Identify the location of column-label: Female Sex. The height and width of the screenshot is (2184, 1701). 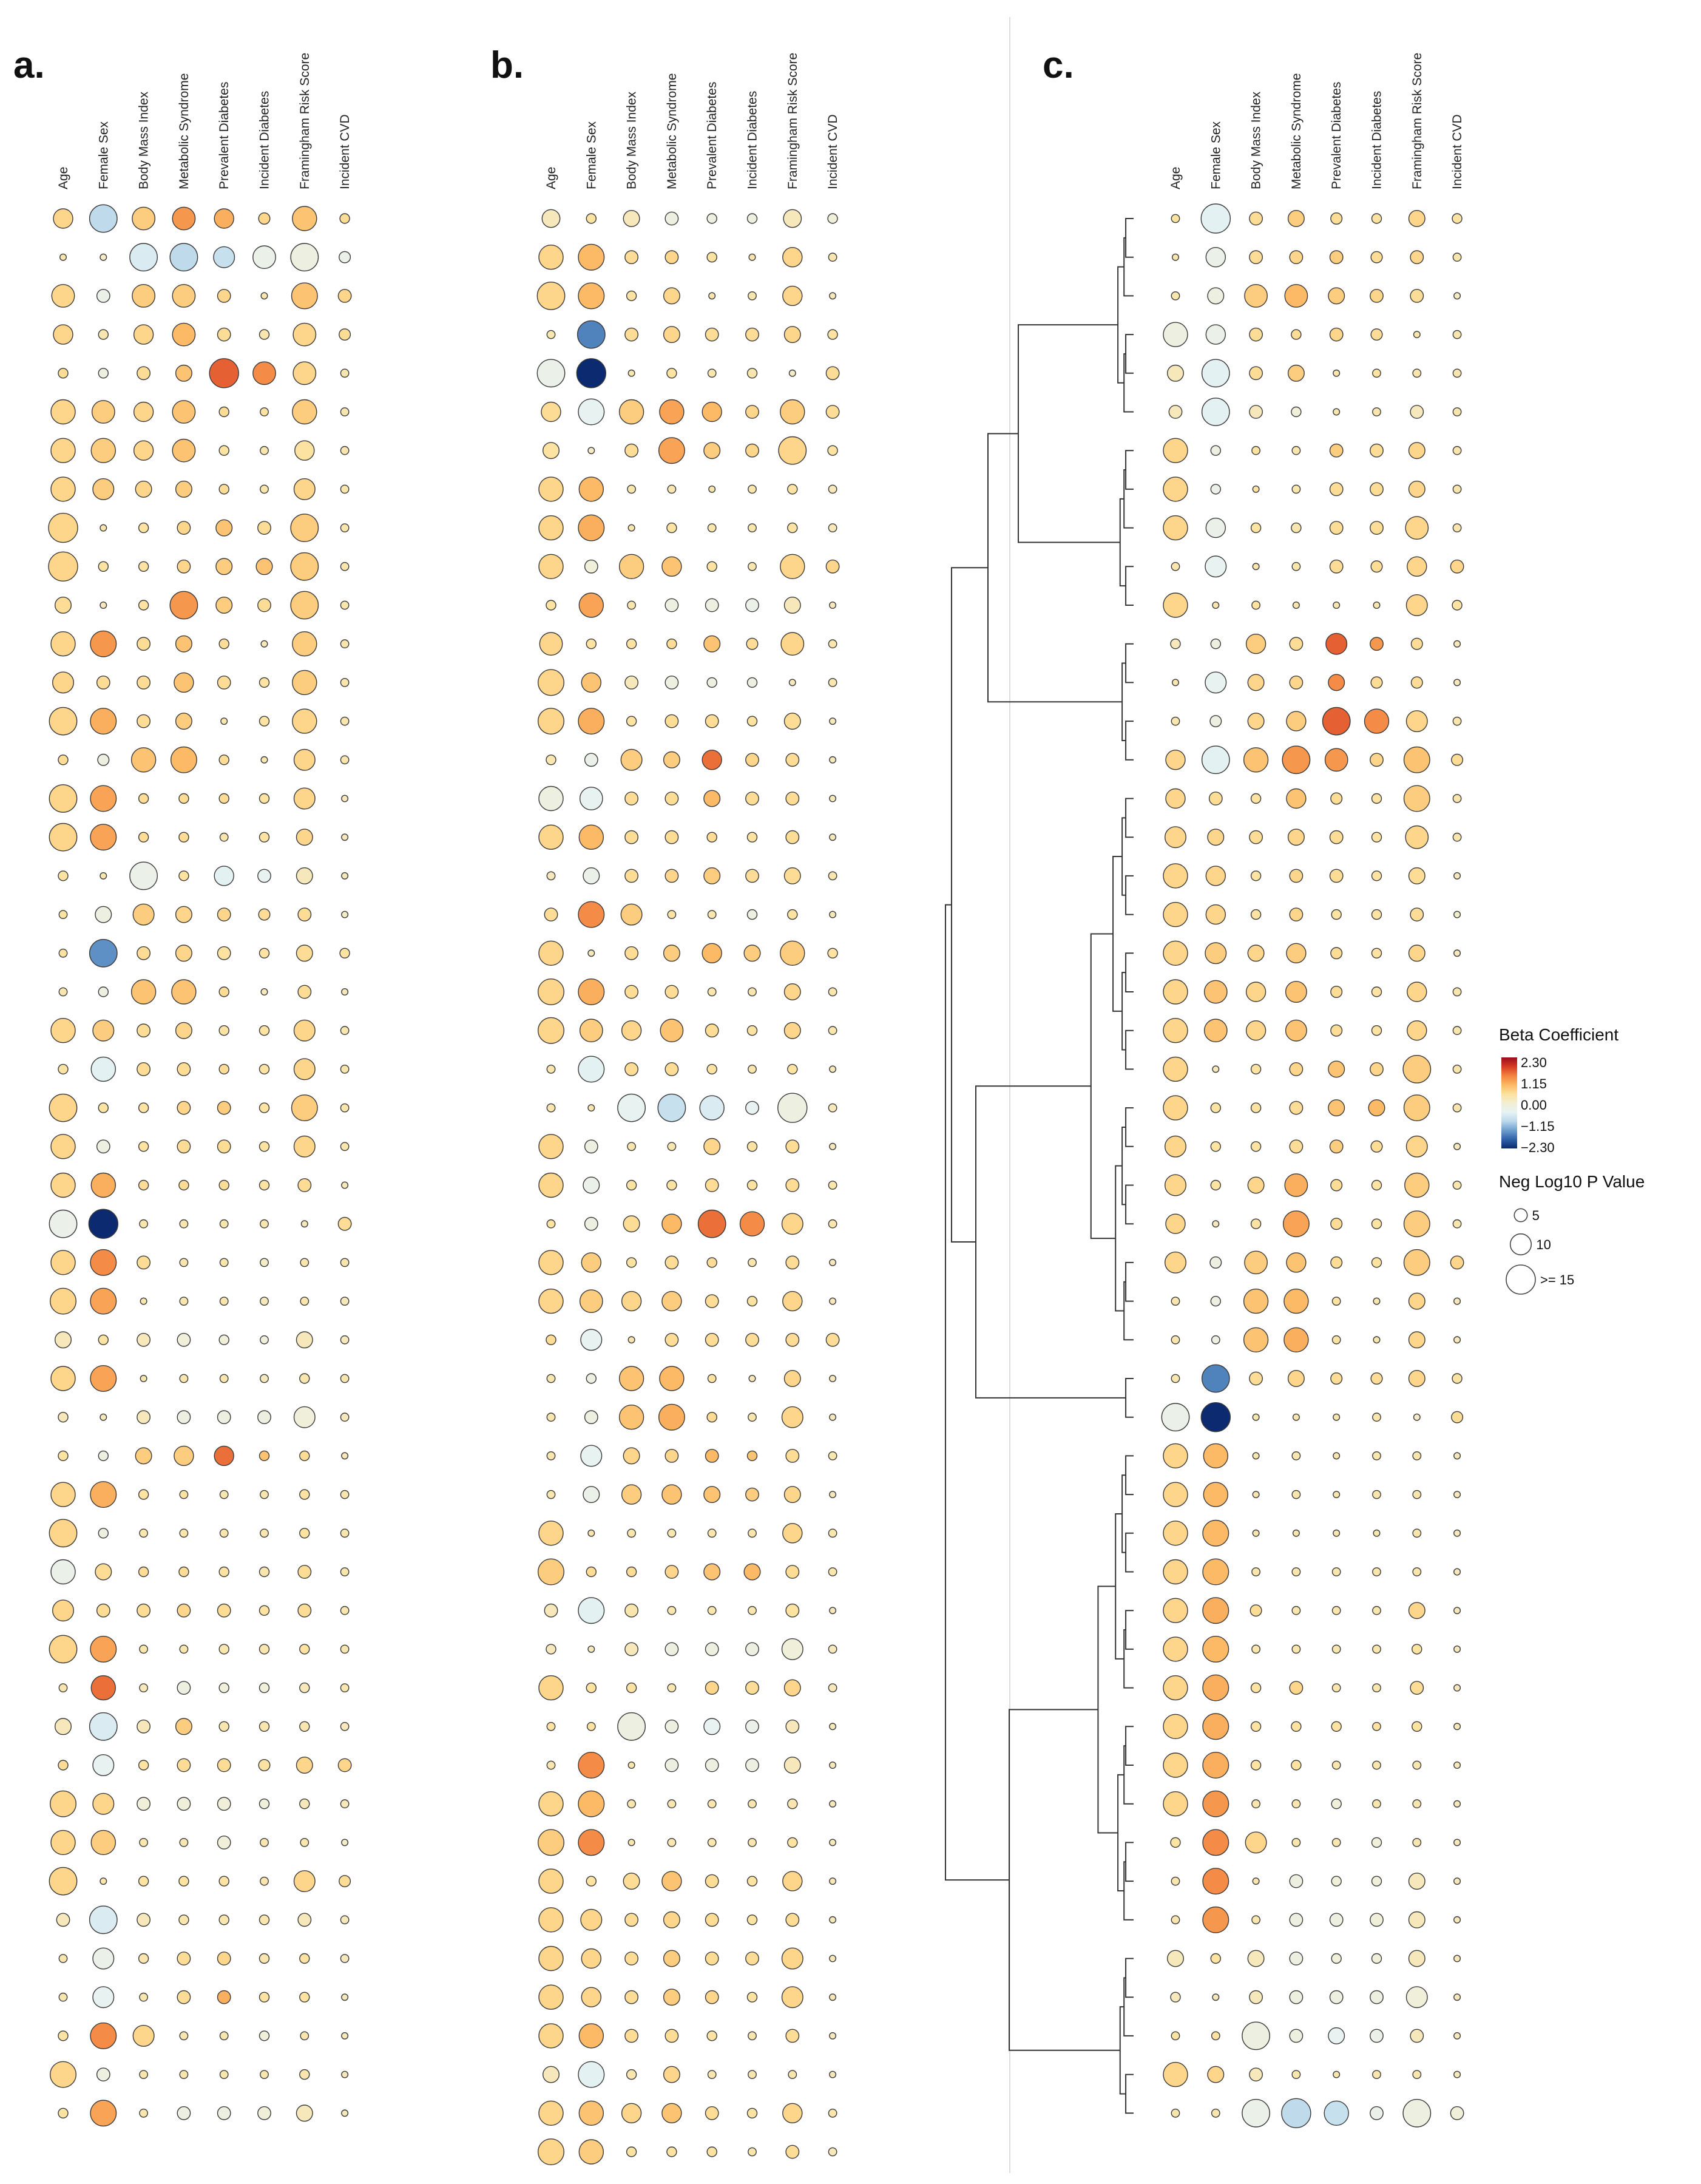
(103, 155).